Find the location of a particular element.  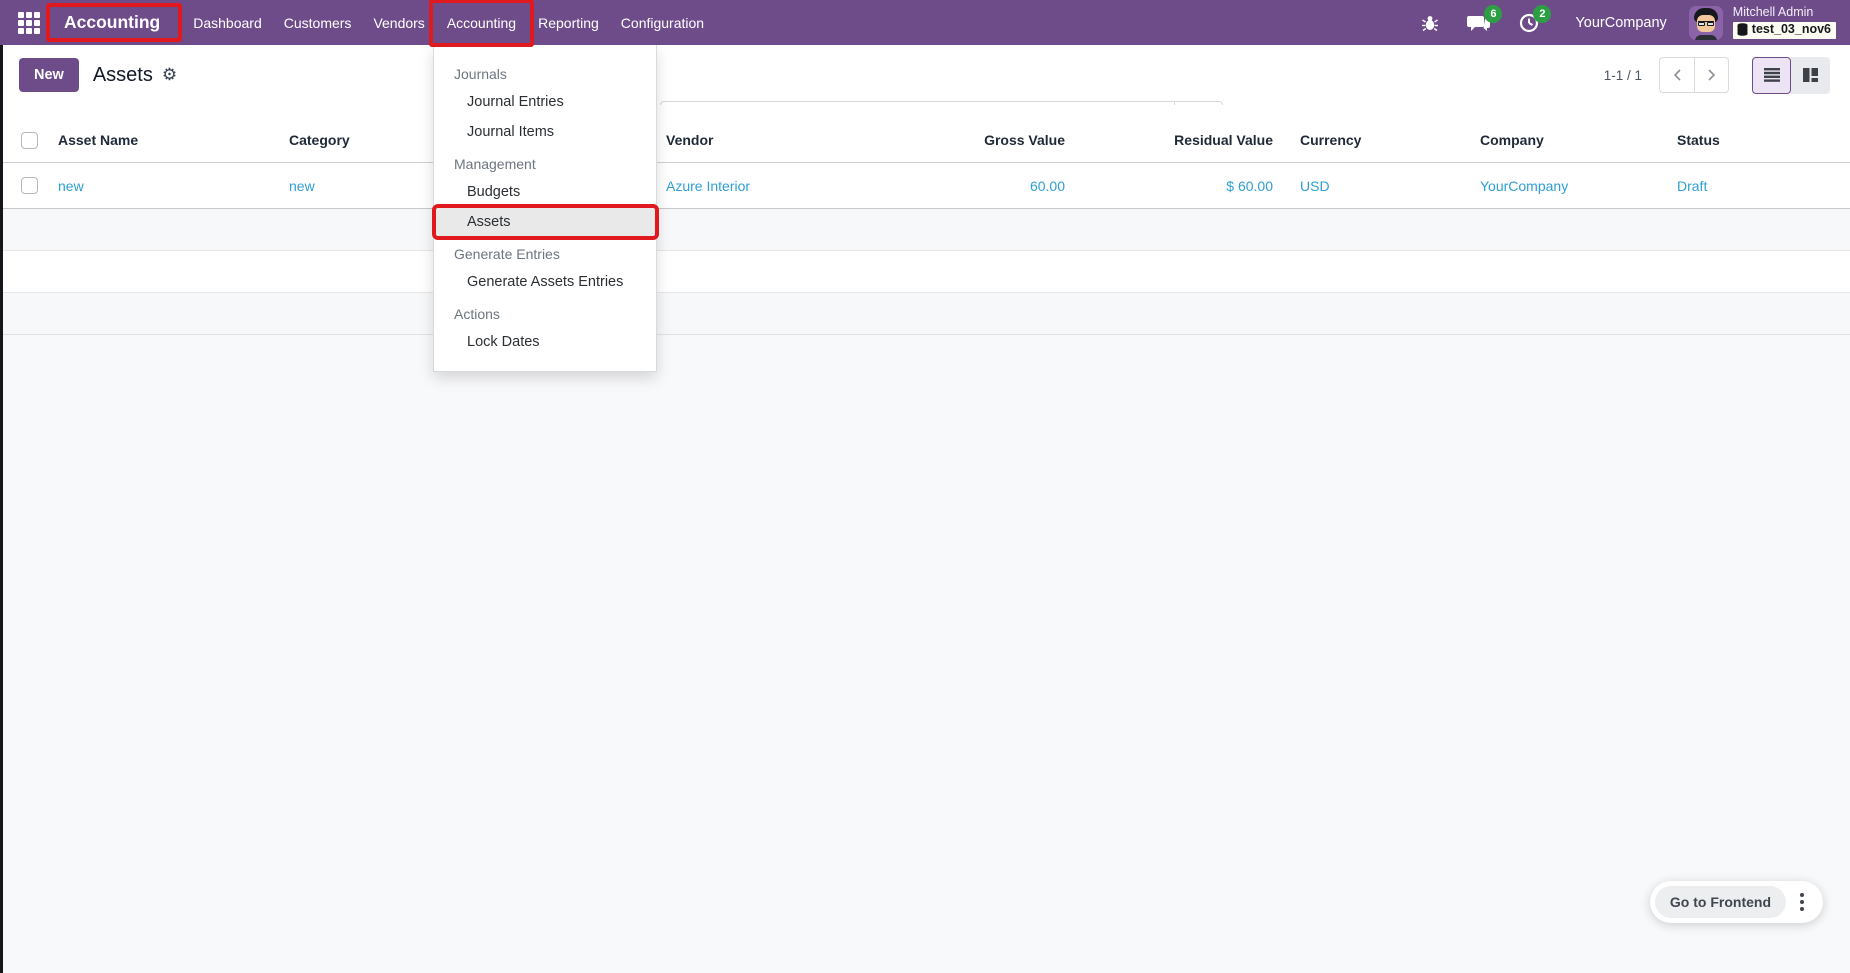

app-brand-accounting: Accounting is located at coordinates (114, 22).